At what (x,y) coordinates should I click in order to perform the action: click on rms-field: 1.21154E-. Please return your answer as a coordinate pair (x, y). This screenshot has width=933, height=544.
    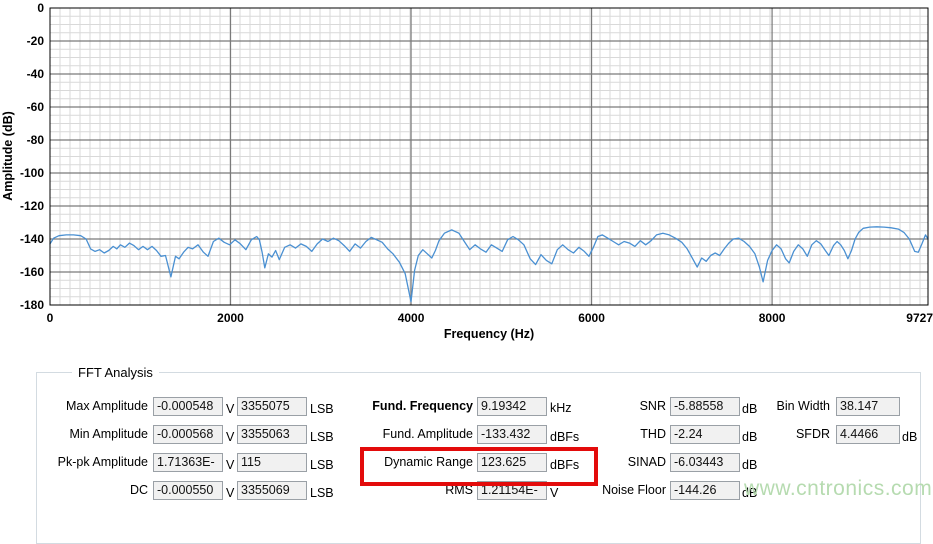
    Looking at the image, I should click on (512, 490).